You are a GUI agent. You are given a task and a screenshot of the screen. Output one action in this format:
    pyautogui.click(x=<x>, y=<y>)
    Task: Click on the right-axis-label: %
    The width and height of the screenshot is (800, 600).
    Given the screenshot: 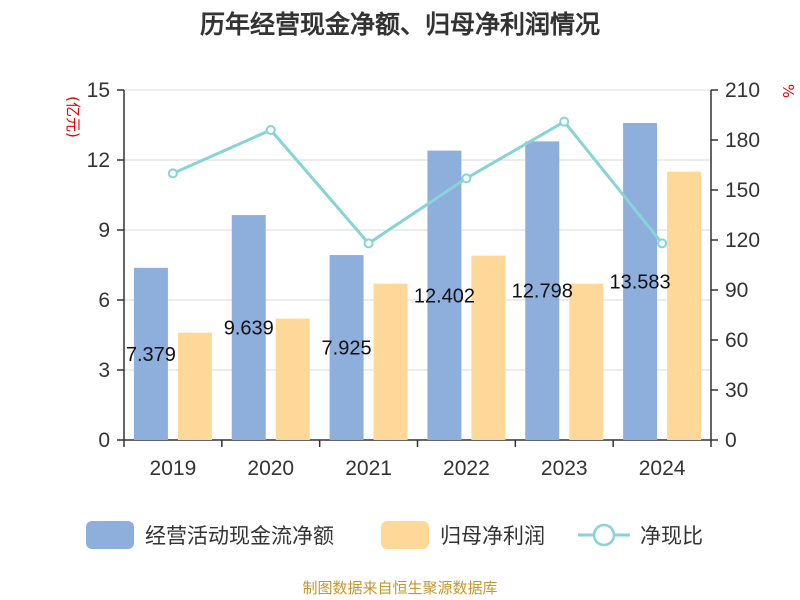 What is the action you would take?
    pyautogui.click(x=788, y=91)
    